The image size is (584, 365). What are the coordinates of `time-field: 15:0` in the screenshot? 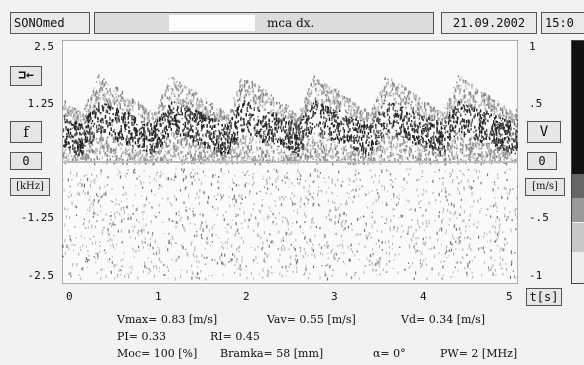 It's located at (562, 23).